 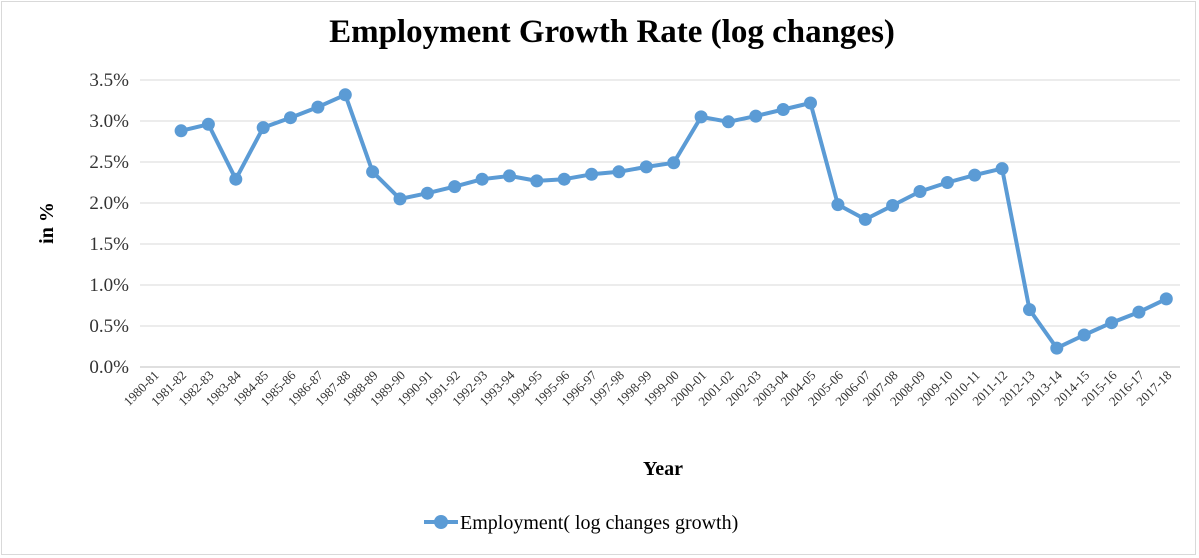 What do you see at coordinates (109, 80) in the screenshot?
I see `y-tick-label: 3.5%` at bounding box center [109, 80].